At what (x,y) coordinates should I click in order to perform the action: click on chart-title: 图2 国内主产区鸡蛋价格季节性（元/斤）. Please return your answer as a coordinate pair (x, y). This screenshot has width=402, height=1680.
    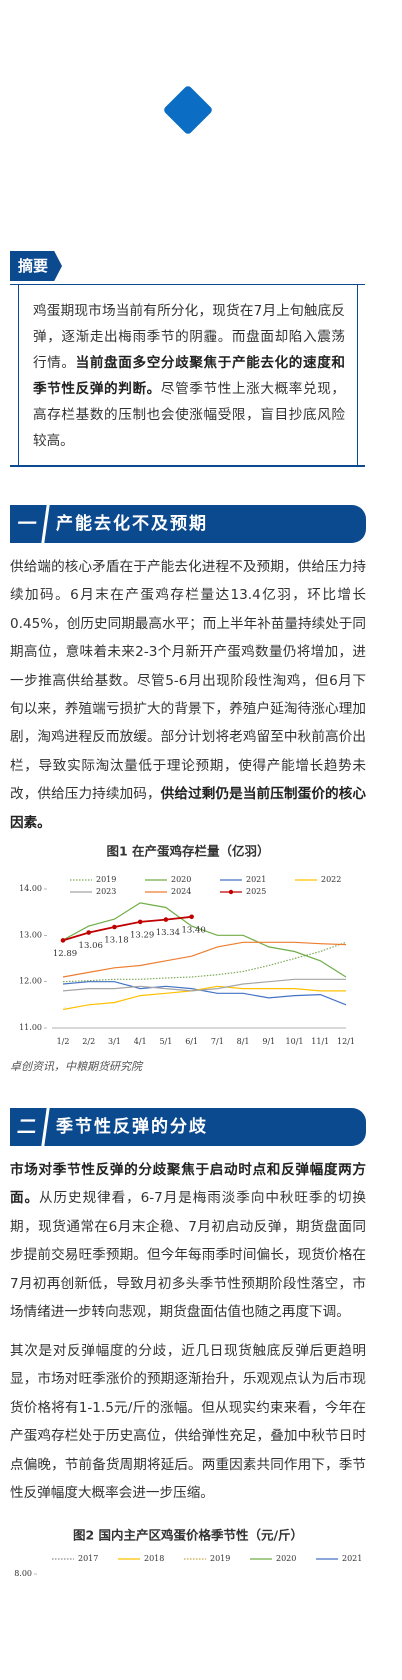
    Looking at the image, I should click on (188, 1535).